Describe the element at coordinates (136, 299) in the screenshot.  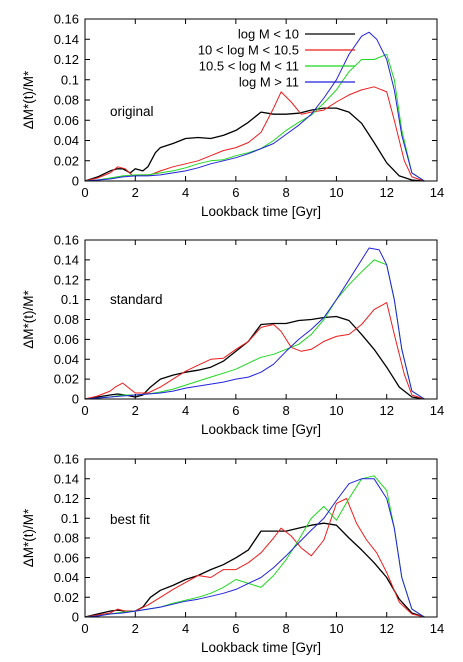
I see `panel-label: standard` at that location.